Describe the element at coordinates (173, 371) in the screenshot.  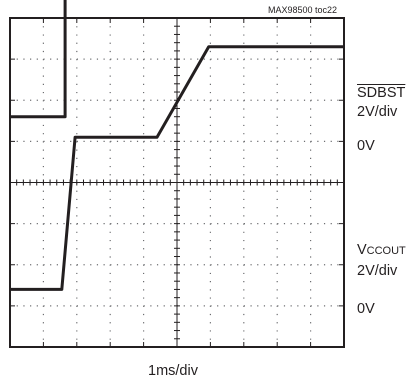
I see `time-scale-label: 1ms/div` at that location.